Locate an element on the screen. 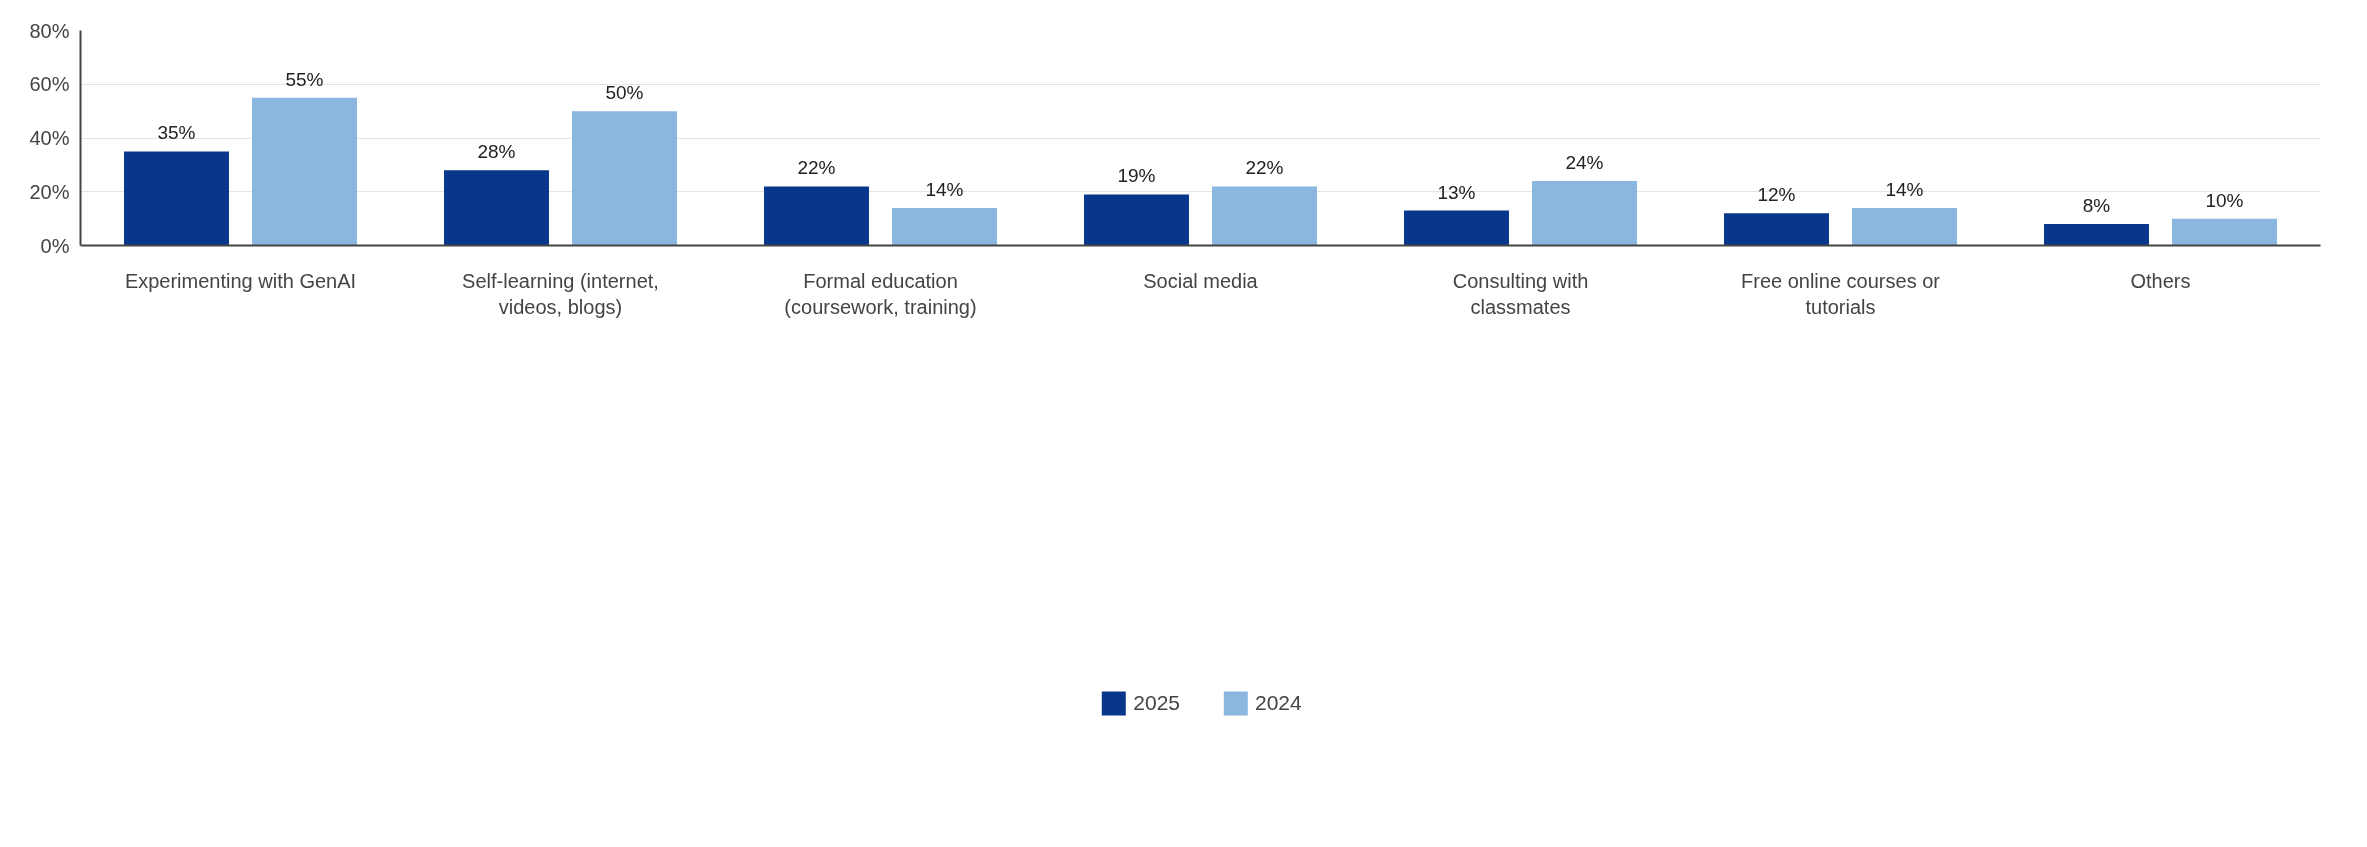 The image size is (2367, 847). y-tick-label: 40% is located at coordinates (49, 138).